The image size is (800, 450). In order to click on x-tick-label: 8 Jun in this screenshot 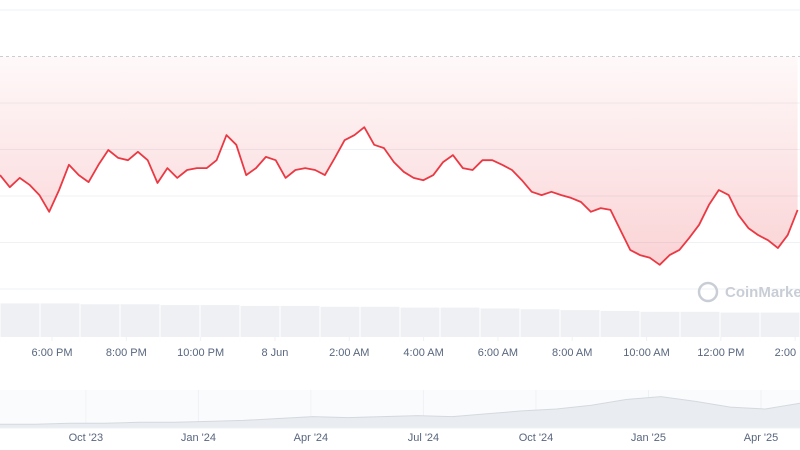, I will do `click(275, 353)`.